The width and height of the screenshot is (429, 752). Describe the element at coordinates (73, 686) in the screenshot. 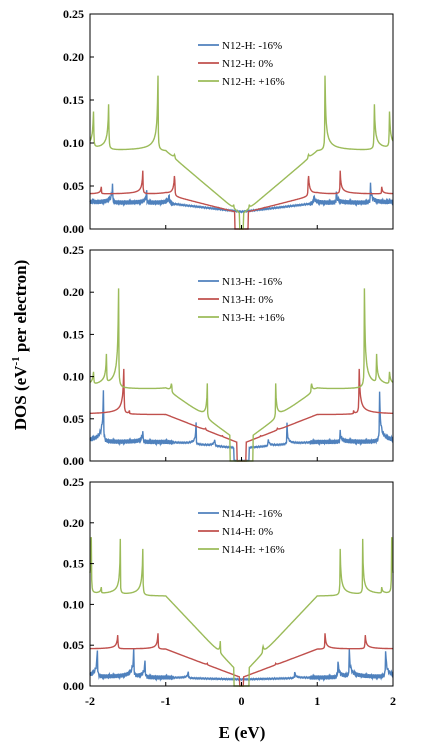

I see `y-tick-label-3-0: 0.00` at that location.